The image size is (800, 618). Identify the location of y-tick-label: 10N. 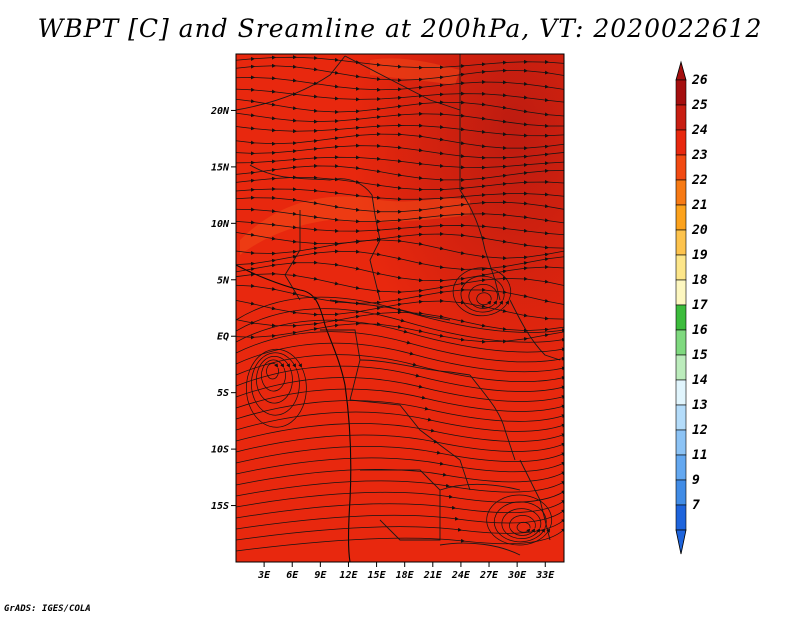
(220, 224).